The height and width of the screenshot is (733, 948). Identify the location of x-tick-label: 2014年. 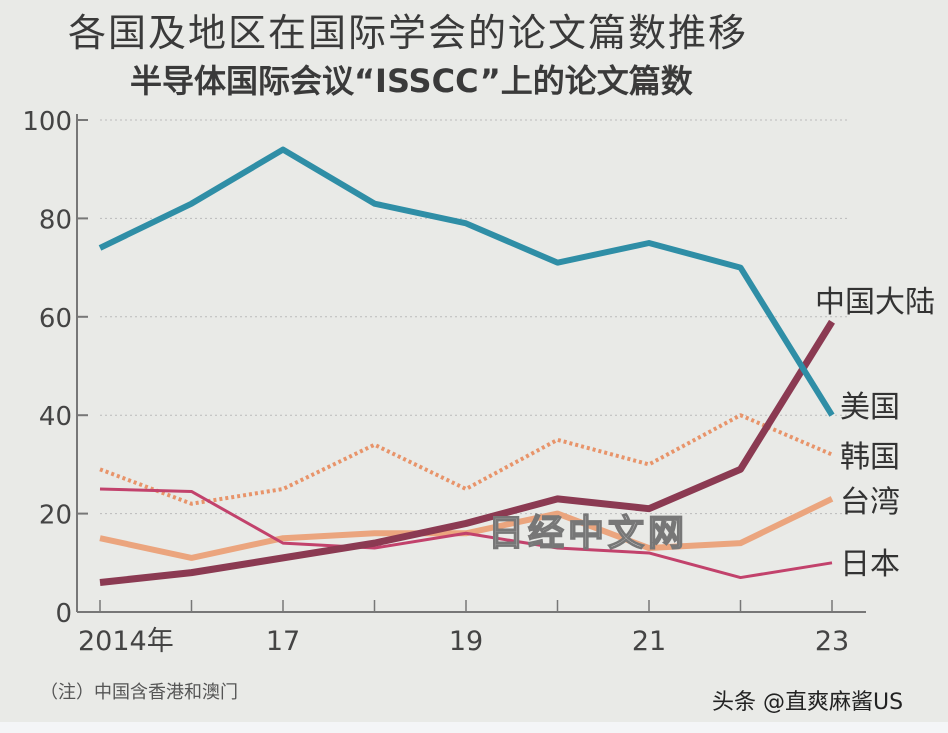
(126, 641).